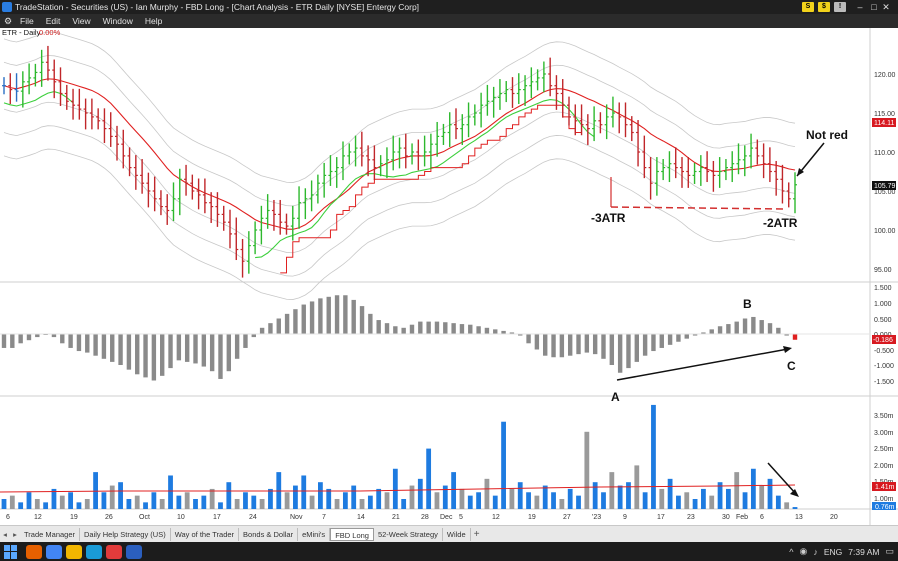  What do you see at coordinates (791, 551) in the screenshot?
I see `chevron-up-icon: ^` at bounding box center [791, 551].